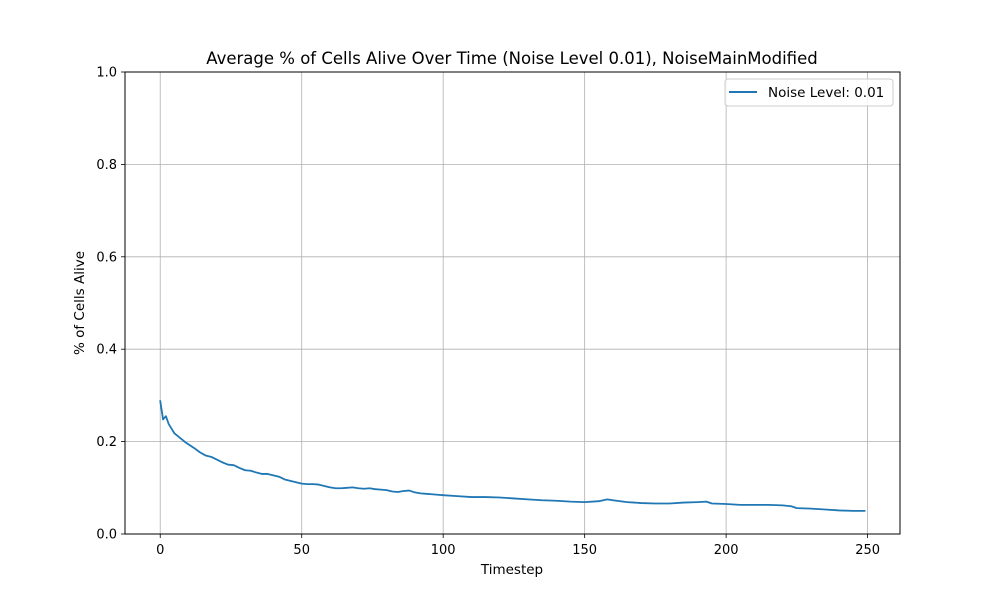 The width and height of the screenshot is (1000, 600). Describe the element at coordinates (110, 304) in the screenshot. I see `y-axis: 0.0 0.2 0.4 0.6 0.8 1.0` at that location.